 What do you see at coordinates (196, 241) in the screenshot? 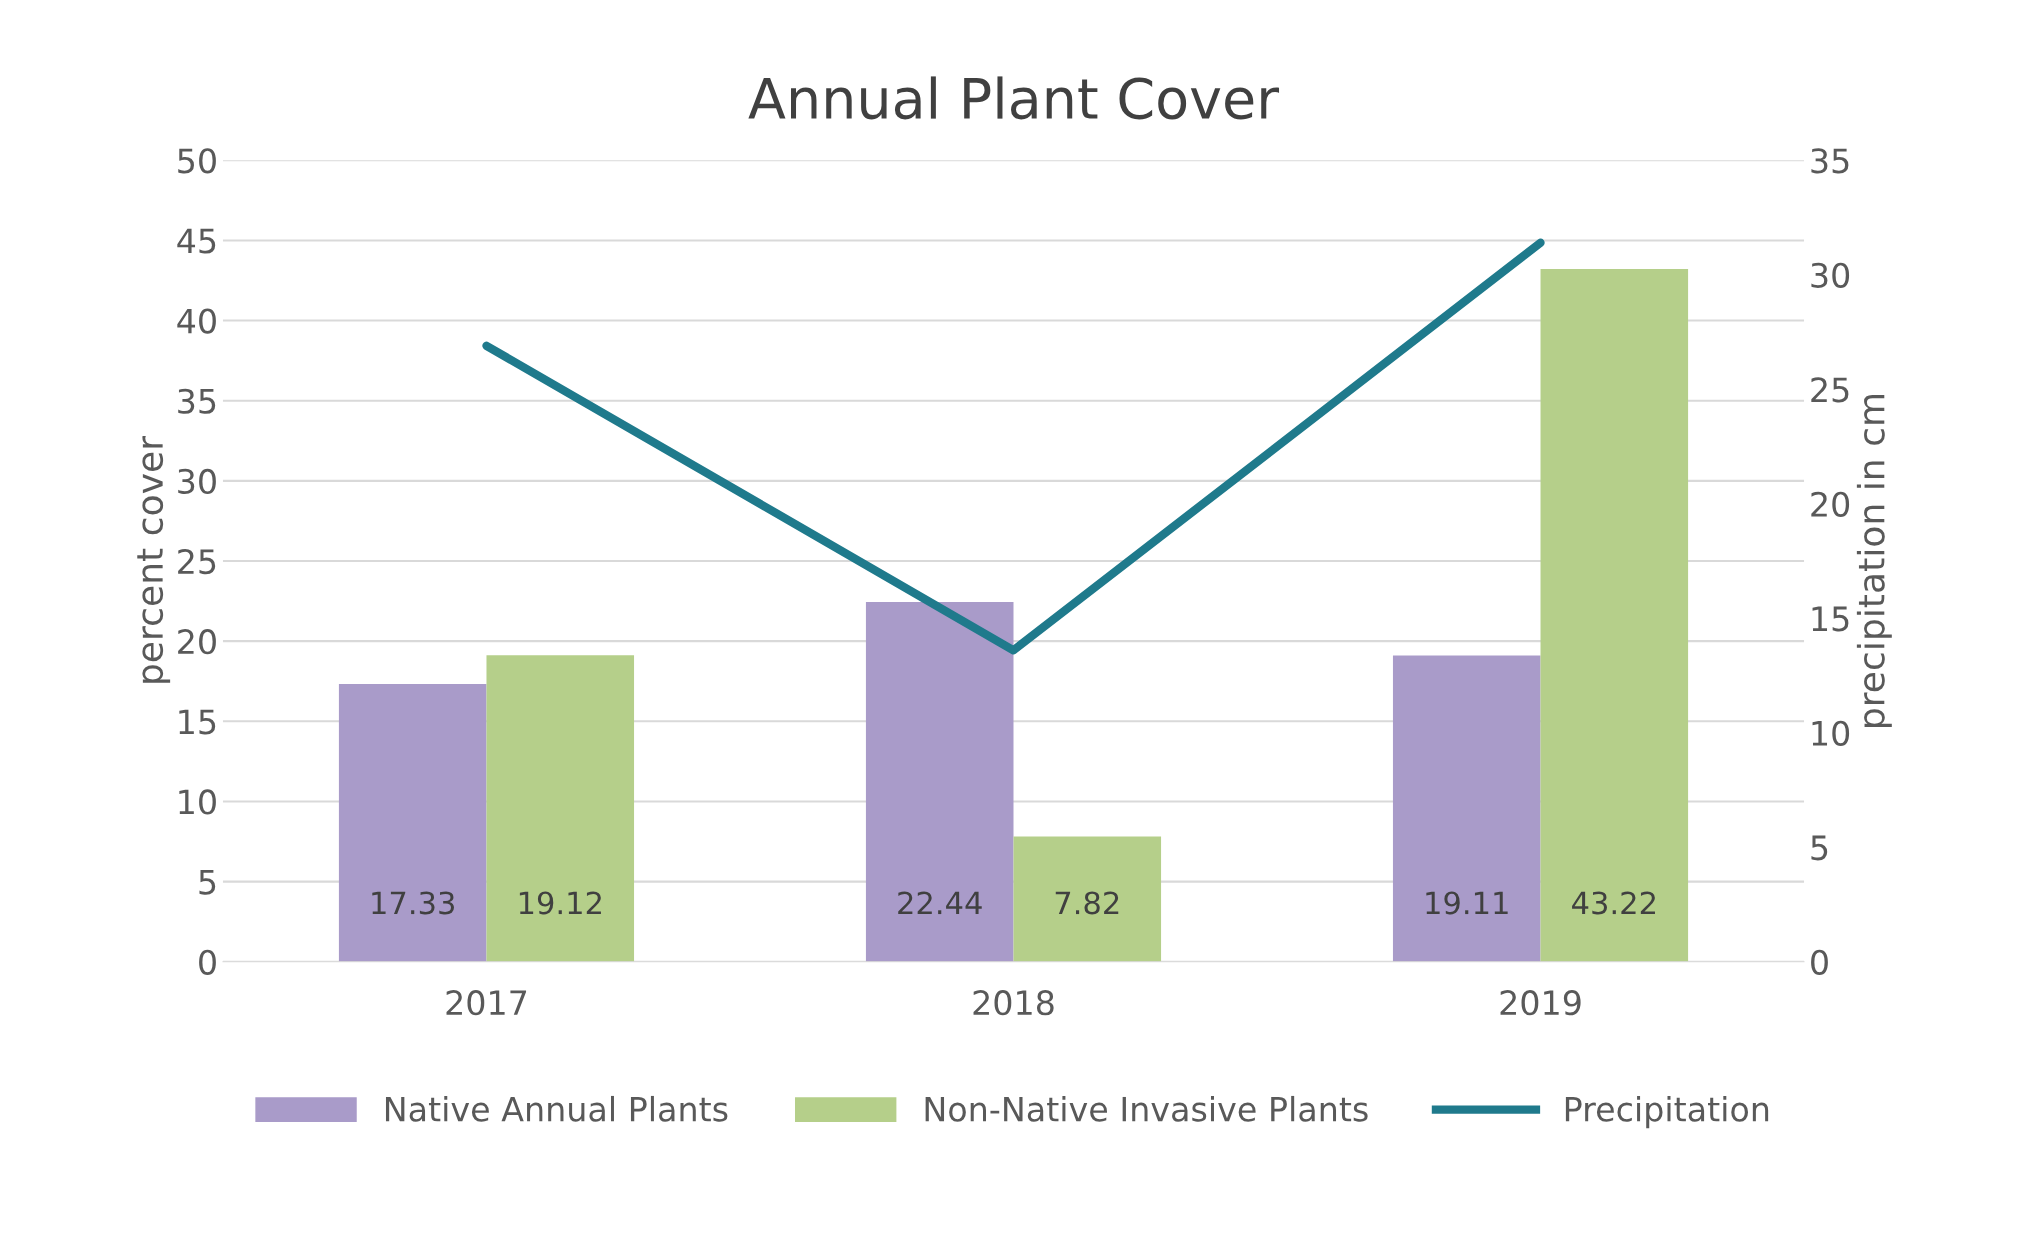
I see `y-tick-label: 45` at bounding box center [196, 241].